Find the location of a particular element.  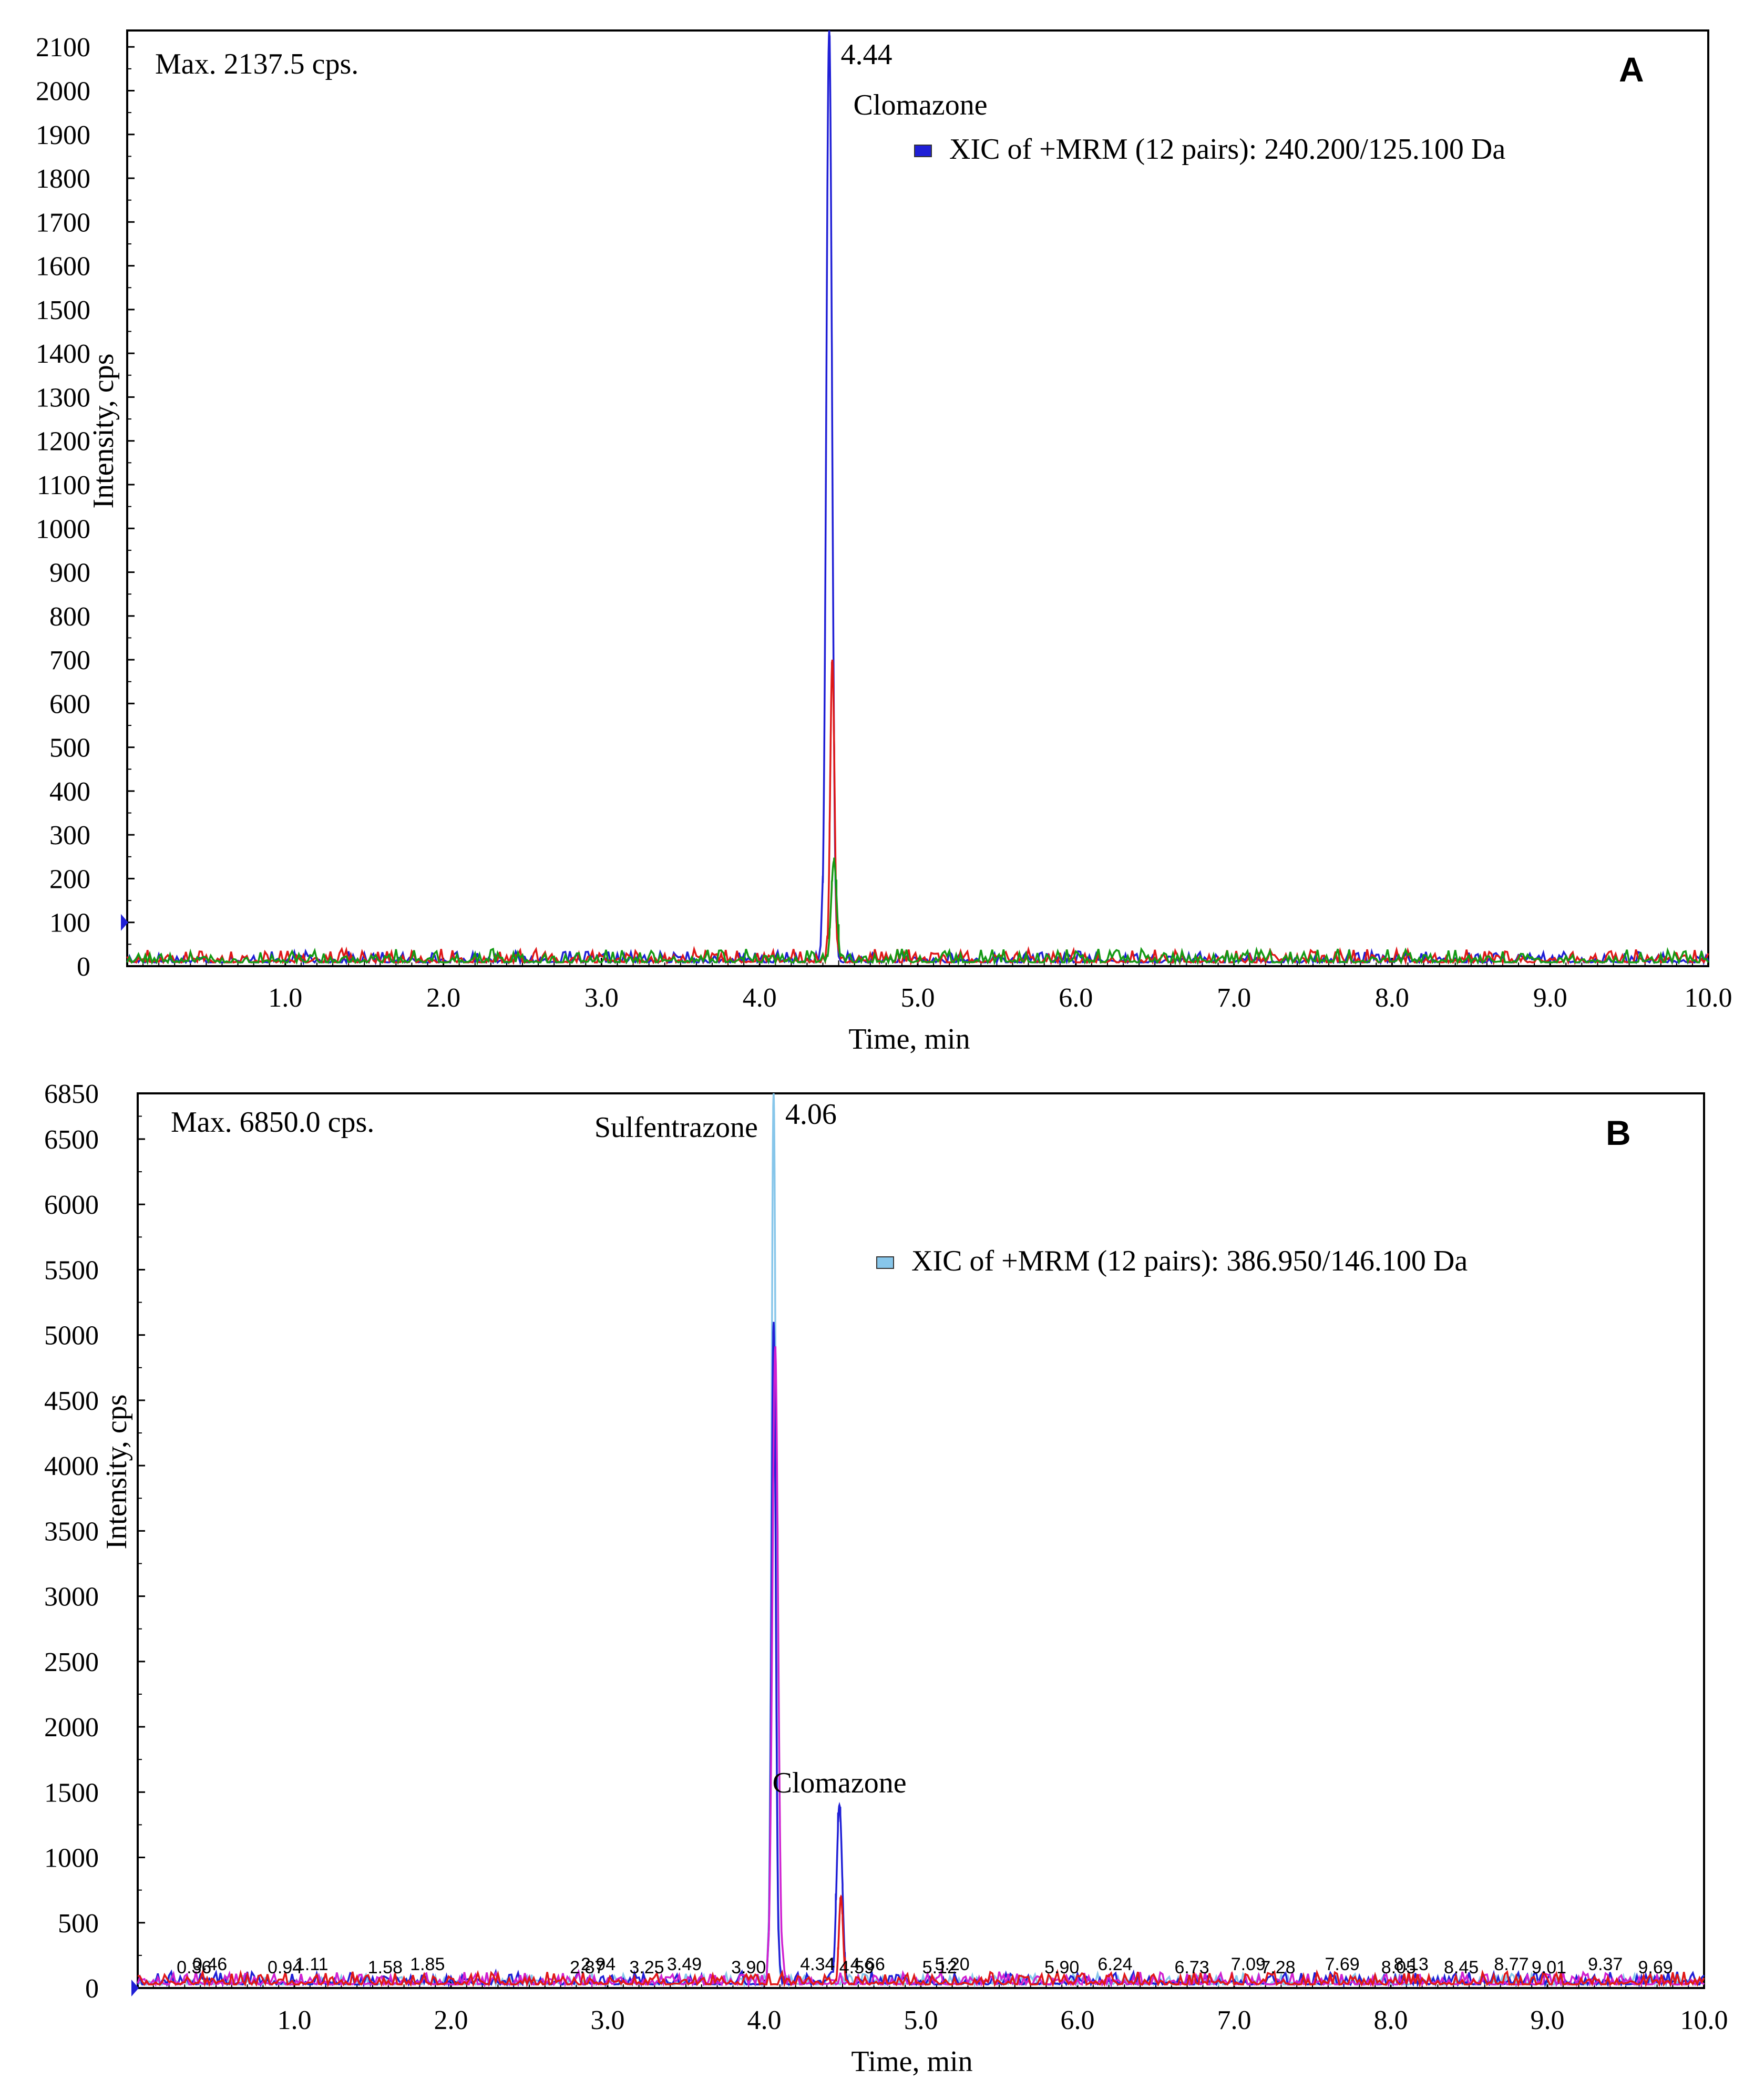

peak-annotation: Sulfentrazone is located at coordinates (676, 1127).